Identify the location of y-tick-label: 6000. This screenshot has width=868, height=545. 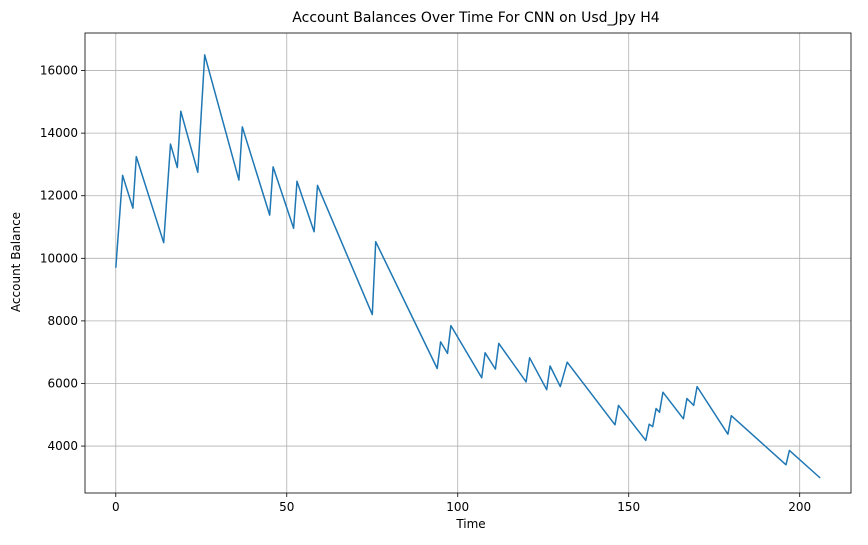
(62, 383).